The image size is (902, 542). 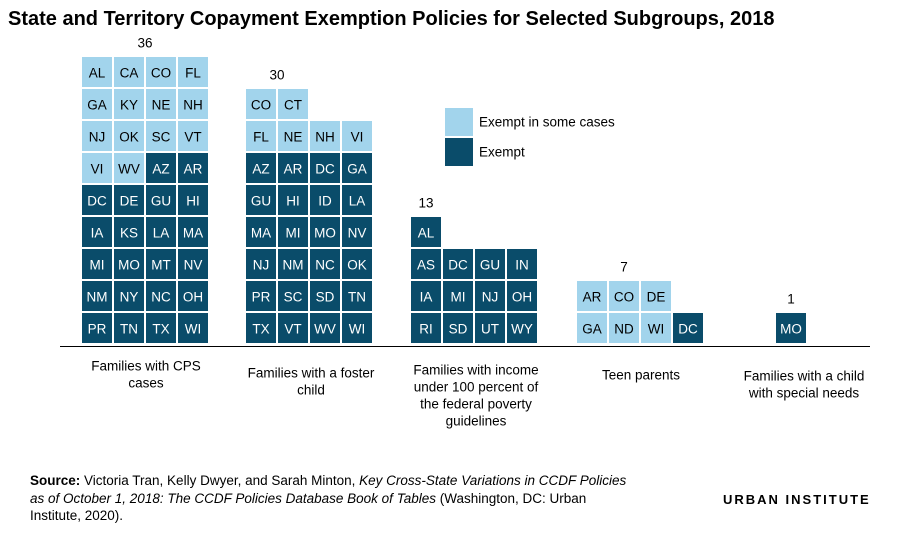 I want to click on urban-institute-logo: URBAN INSTITUTE, so click(x=797, y=499).